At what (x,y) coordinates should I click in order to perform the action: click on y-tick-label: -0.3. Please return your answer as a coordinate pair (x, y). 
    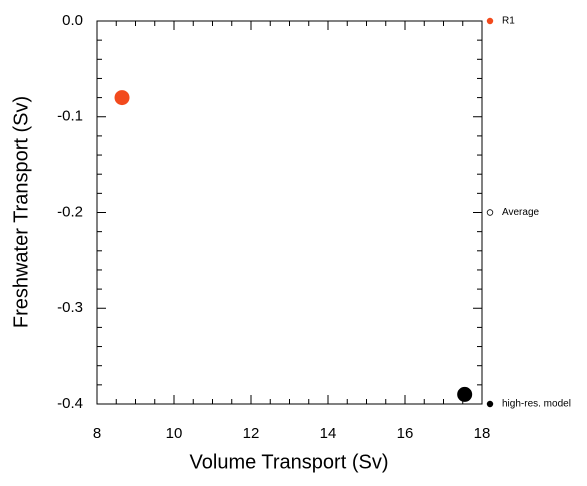
    Looking at the image, I should click on (70, 307).